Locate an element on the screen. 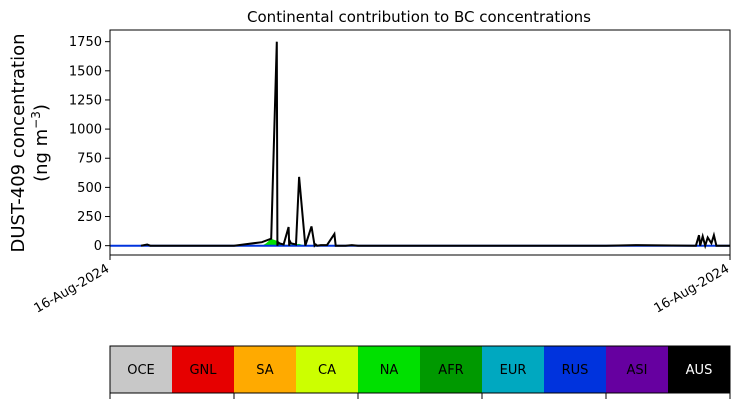  region-label-ca: CA is located at coordinates (327, 370).